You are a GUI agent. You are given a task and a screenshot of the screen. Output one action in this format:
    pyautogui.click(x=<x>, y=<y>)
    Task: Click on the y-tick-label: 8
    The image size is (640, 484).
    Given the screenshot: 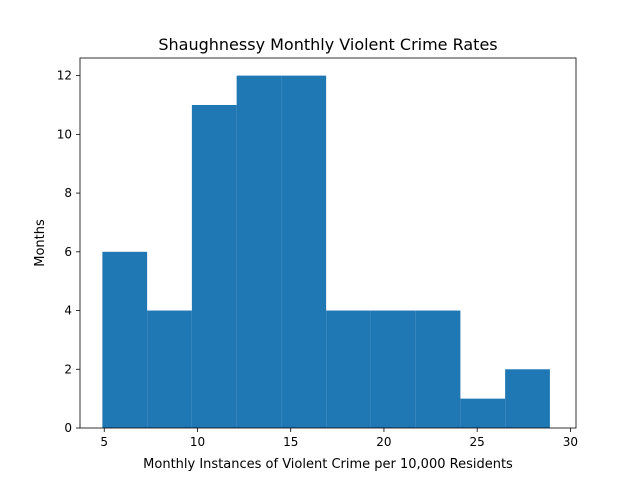 What is the action you would take?
    pyautogui.click(x=68, y=193)
    